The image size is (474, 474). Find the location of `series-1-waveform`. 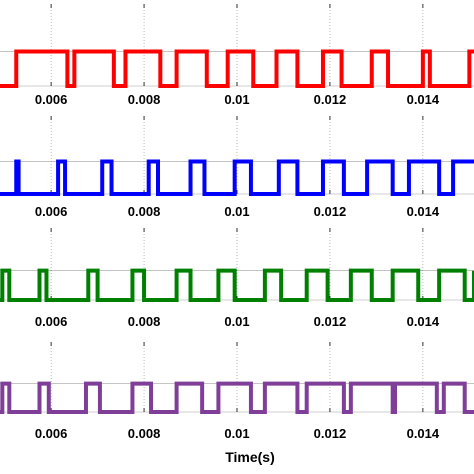

series-1-waveform is located at coordinates (237, 68).